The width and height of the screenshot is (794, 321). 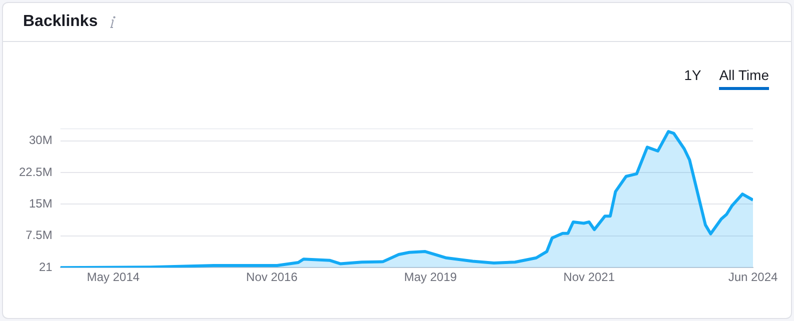 I want to click on y-tick-label: 7.5M, so click(x=39, y=235).